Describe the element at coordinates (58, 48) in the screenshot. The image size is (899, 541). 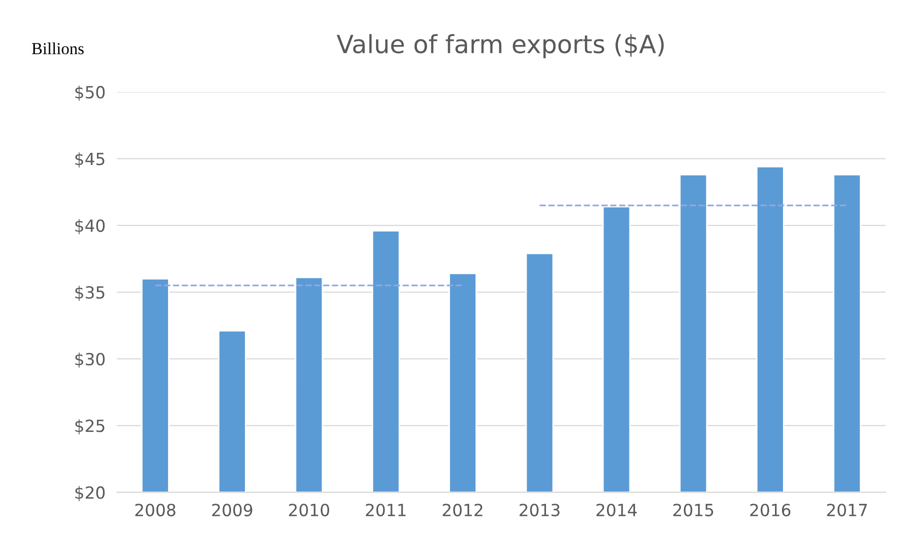
I see `y-axis-title: Billions` at that location.